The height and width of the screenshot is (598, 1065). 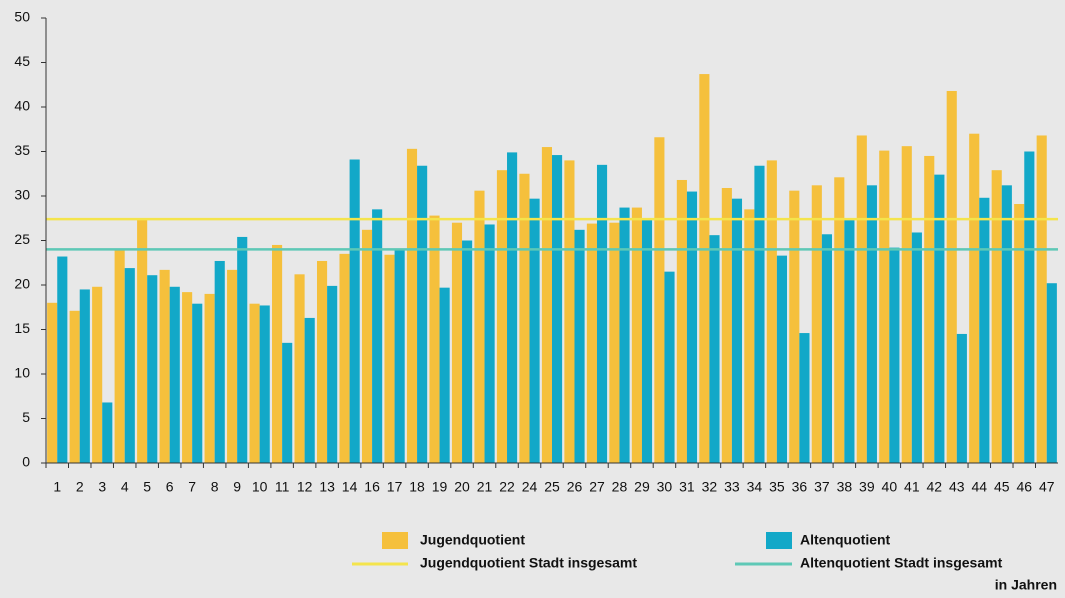 What do you see at coordinates (327, 487) in the screenshot?
I see `x-tick-label: 13` at bounding box center [327, 487].